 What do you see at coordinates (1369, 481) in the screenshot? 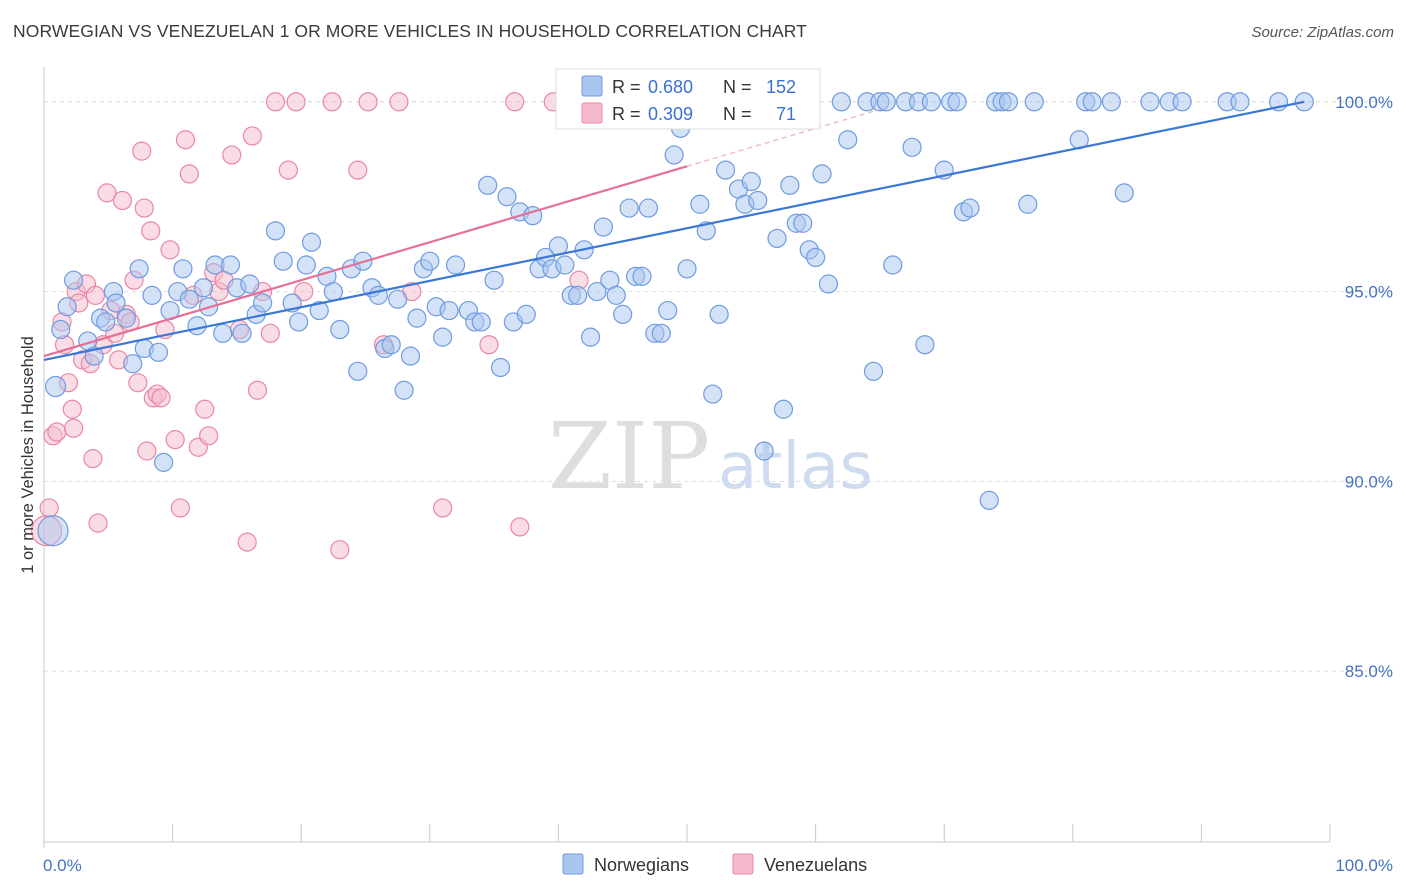
I see `y-tick-label-90: 90.0%` at bounding box center [1369, 481].